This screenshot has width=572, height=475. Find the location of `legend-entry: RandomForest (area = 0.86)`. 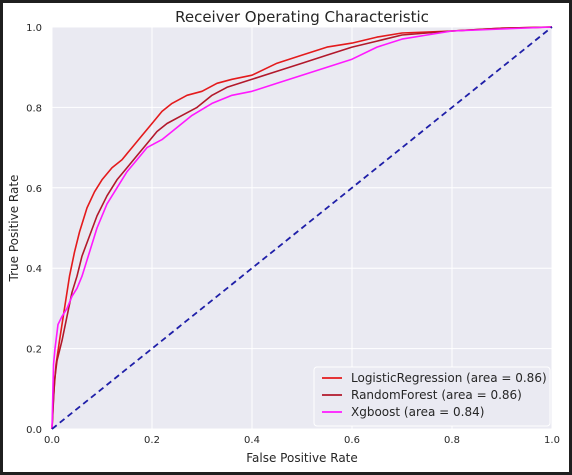

legend-entry: RandomForest (area = 0.86) is located at coordinates (436, 395).